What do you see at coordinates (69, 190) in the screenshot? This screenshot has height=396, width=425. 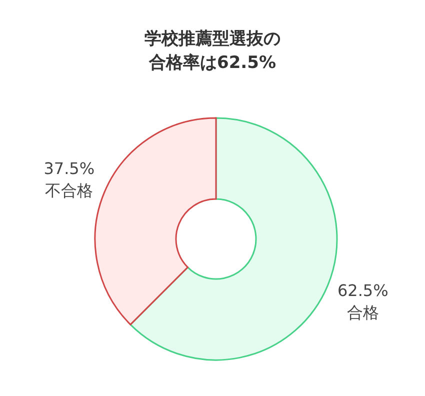 I see `slice-label: 不合格` at bounding box center [69, 190].